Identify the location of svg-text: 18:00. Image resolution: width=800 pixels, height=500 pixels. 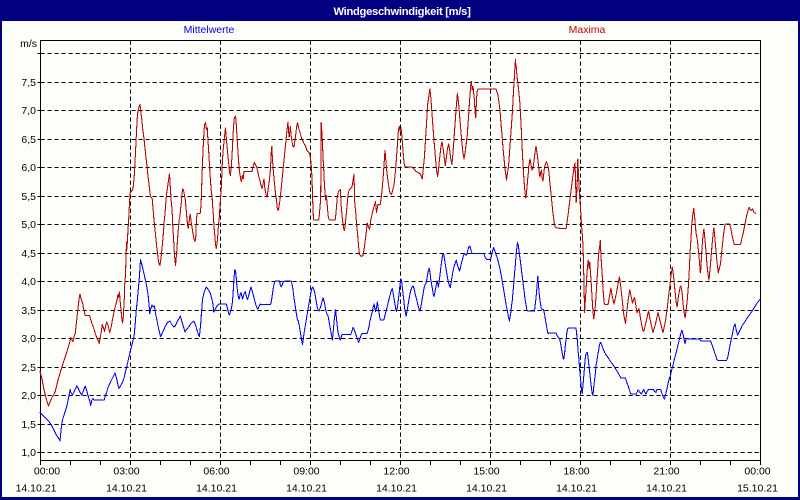
(576, 472).